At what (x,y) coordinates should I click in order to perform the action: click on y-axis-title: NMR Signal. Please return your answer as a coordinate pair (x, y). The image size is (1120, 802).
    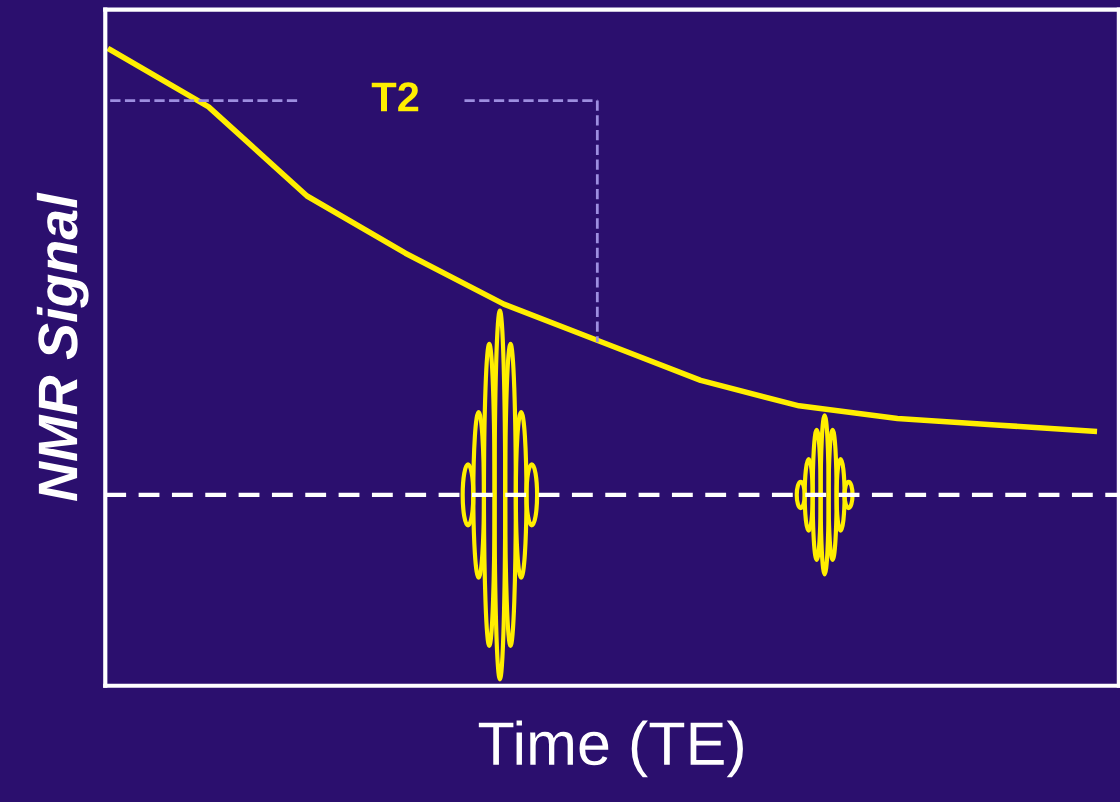
    Looking at the image, I should click on (62, 346).